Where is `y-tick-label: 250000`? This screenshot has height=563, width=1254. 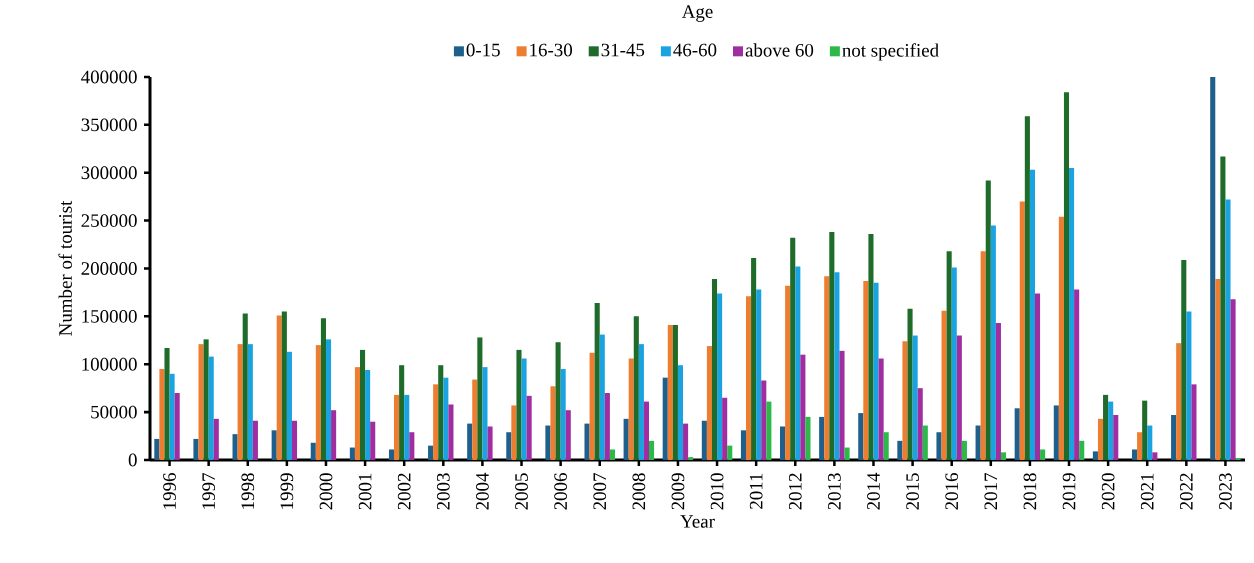
y-tick-label: 250000 is located at coordinates (109, 221).